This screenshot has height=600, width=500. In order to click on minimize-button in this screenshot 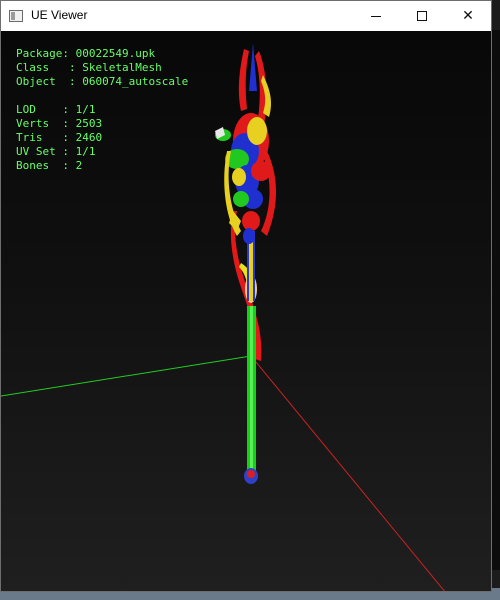, I will do `click(376, 16)`.